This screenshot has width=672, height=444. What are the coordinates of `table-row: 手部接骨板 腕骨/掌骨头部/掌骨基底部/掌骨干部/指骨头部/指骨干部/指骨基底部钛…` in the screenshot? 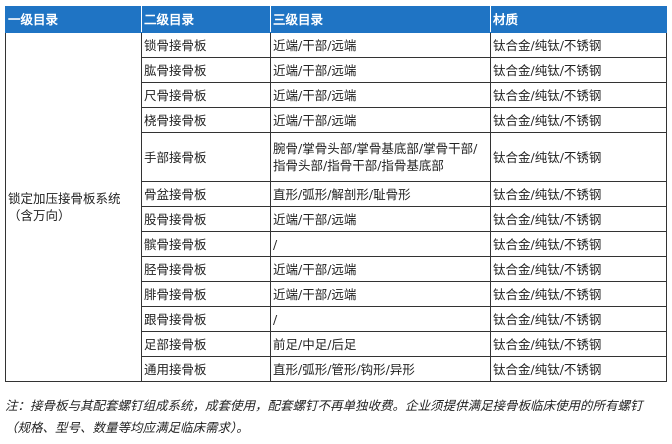 It's located at (336, 157).